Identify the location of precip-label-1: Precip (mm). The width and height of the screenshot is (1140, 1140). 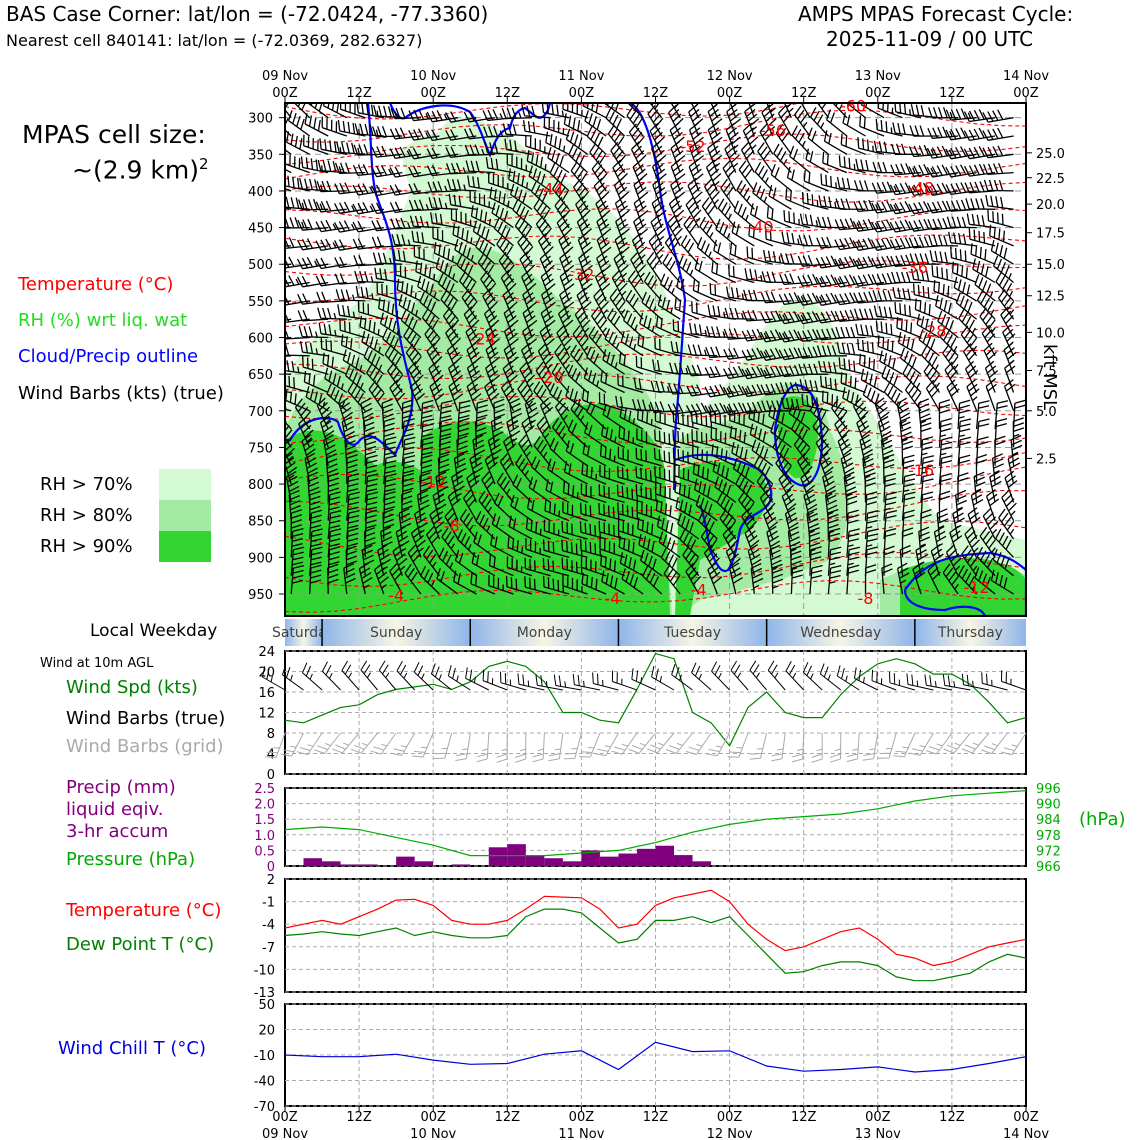
(121, 787).